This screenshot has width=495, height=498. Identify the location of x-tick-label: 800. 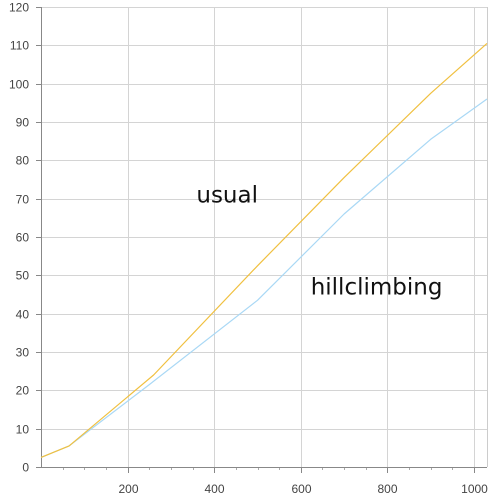
(387, 489).